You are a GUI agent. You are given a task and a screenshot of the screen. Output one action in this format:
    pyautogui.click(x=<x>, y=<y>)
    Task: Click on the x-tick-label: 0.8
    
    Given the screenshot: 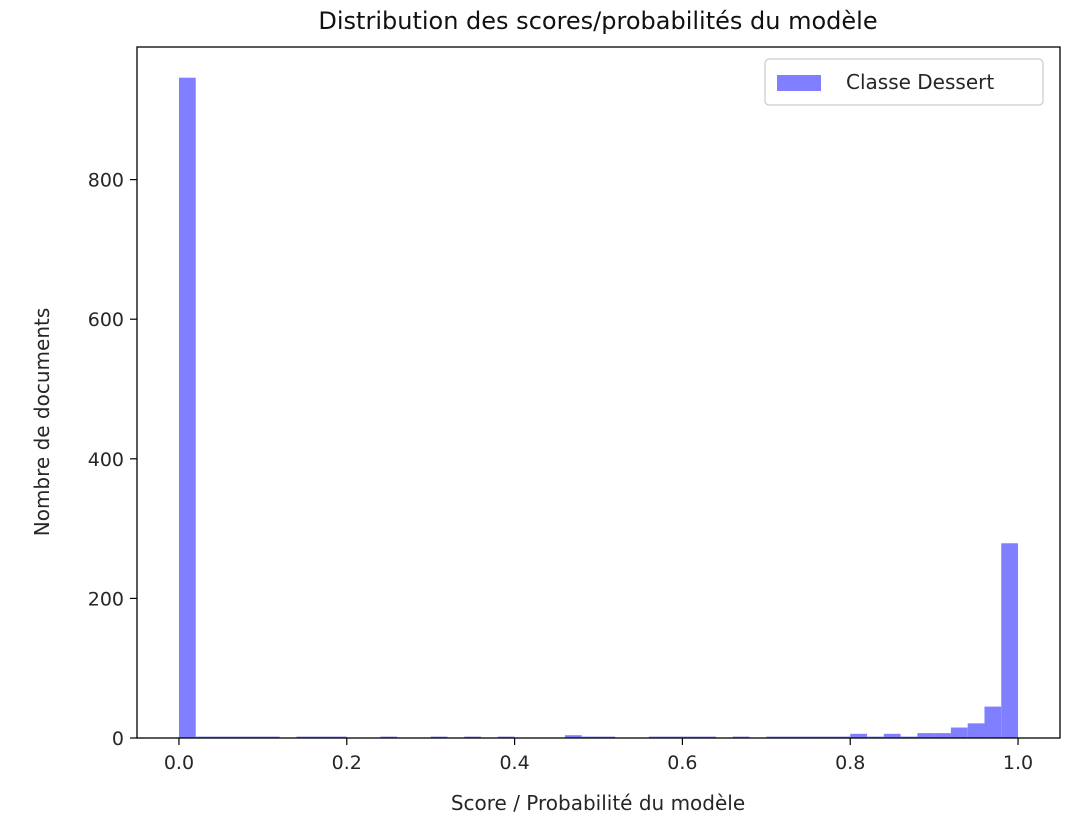 What is the action you would take?
    pyautogui.click(x=850, y=763)
    